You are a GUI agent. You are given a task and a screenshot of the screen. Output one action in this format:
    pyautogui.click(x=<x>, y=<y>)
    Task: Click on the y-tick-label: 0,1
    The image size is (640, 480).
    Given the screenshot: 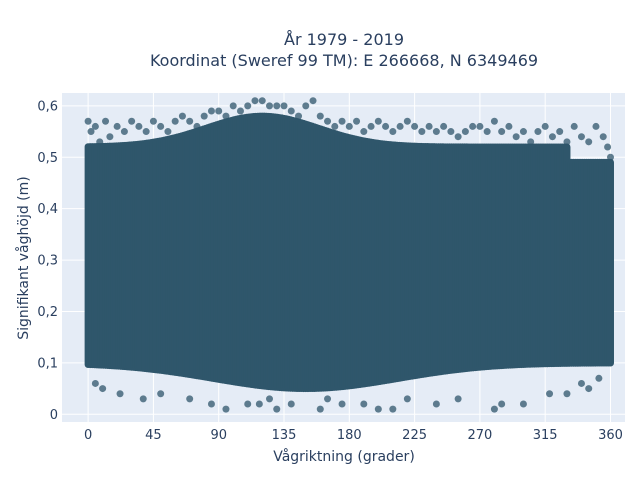 What is the action you would take?
    pyautogui.click(x=47, y=363)
    